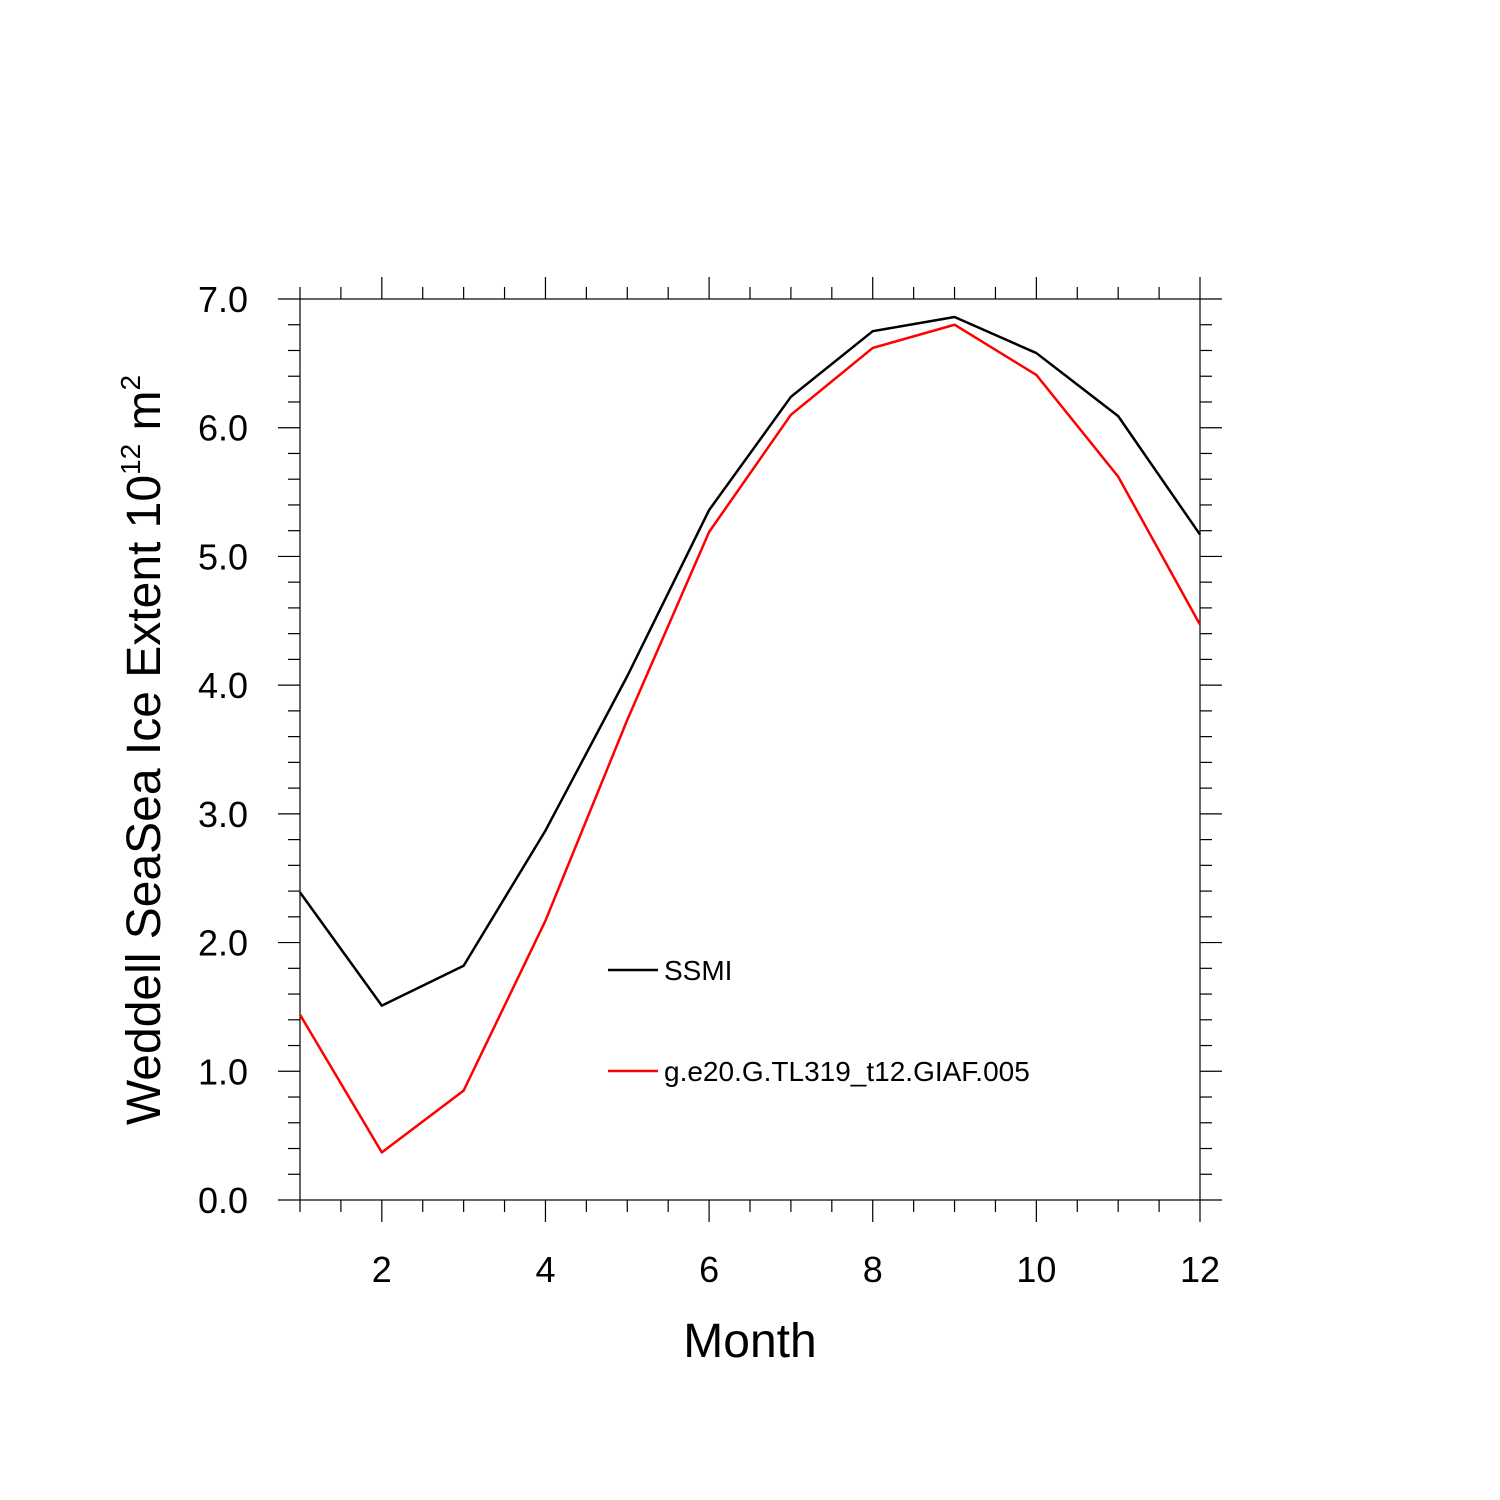  Describe the element at coordinates (223, 299) in the screenshot. I see `y-tick-label: 7.0` at that location.